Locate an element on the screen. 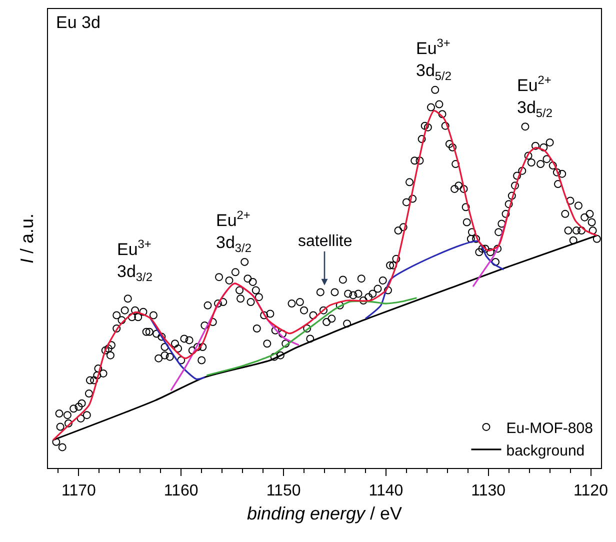 This screenshot has height=542, width=616. annotation: Eu$^{3+}$ 3d$_{5/2}$ is located at coordinates (434, 59).